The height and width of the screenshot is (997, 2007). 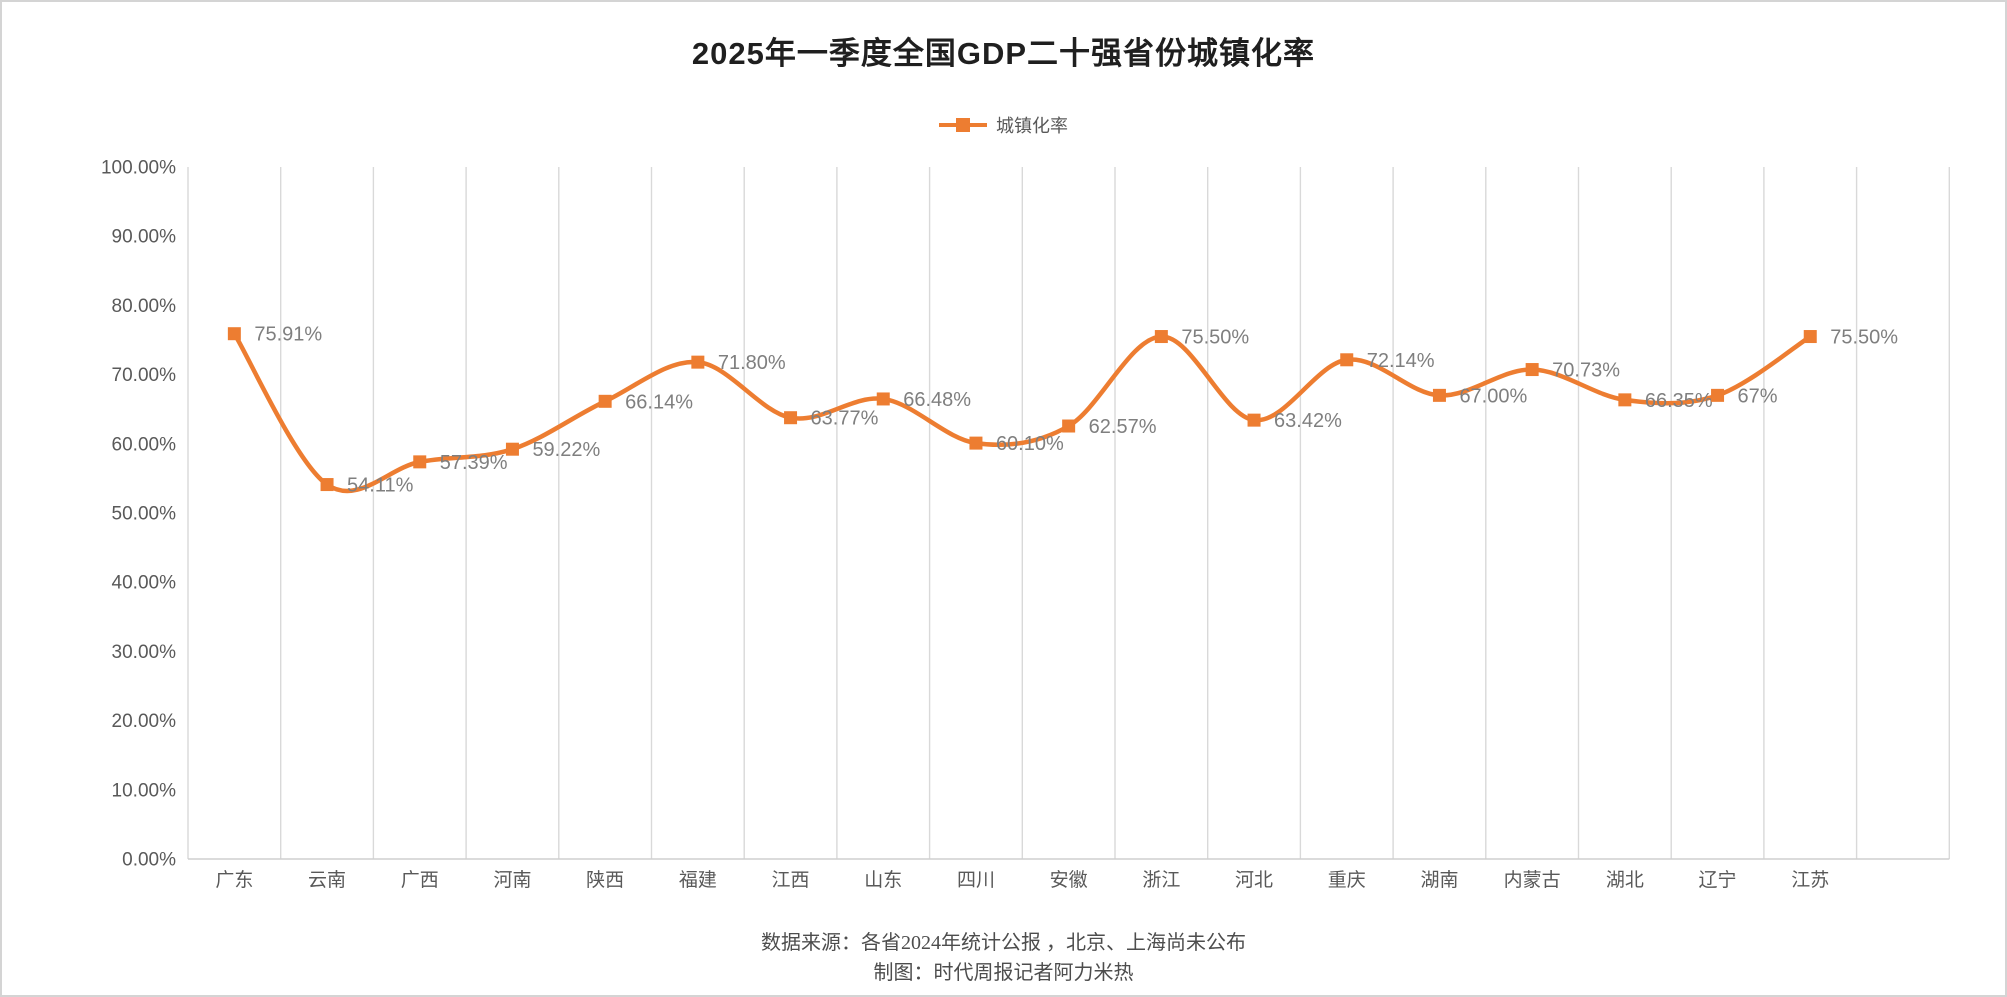 I want to click on credit-note: 制图：时代周报记者阿力米热, so click(x=1003, y=973).